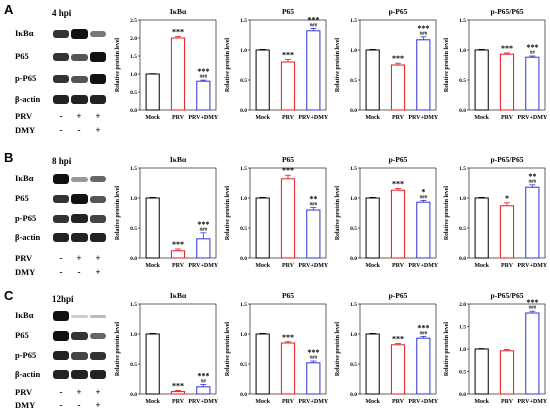 This screenshot has width=550, height=417. I want to click on treatment-label: PRV, so click(24, 116).